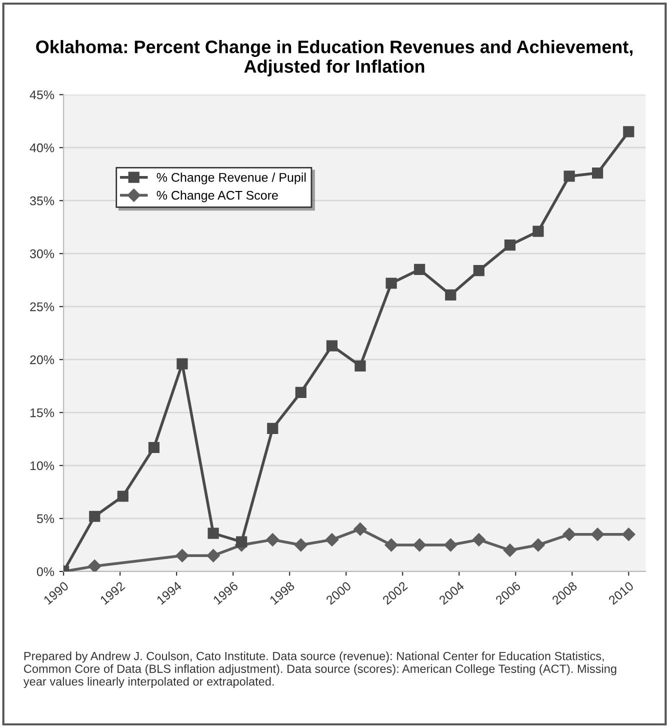  Describe the element at coordinates (42, 413) in the screenshot. I see `y-tick-label: 15%` at that location.